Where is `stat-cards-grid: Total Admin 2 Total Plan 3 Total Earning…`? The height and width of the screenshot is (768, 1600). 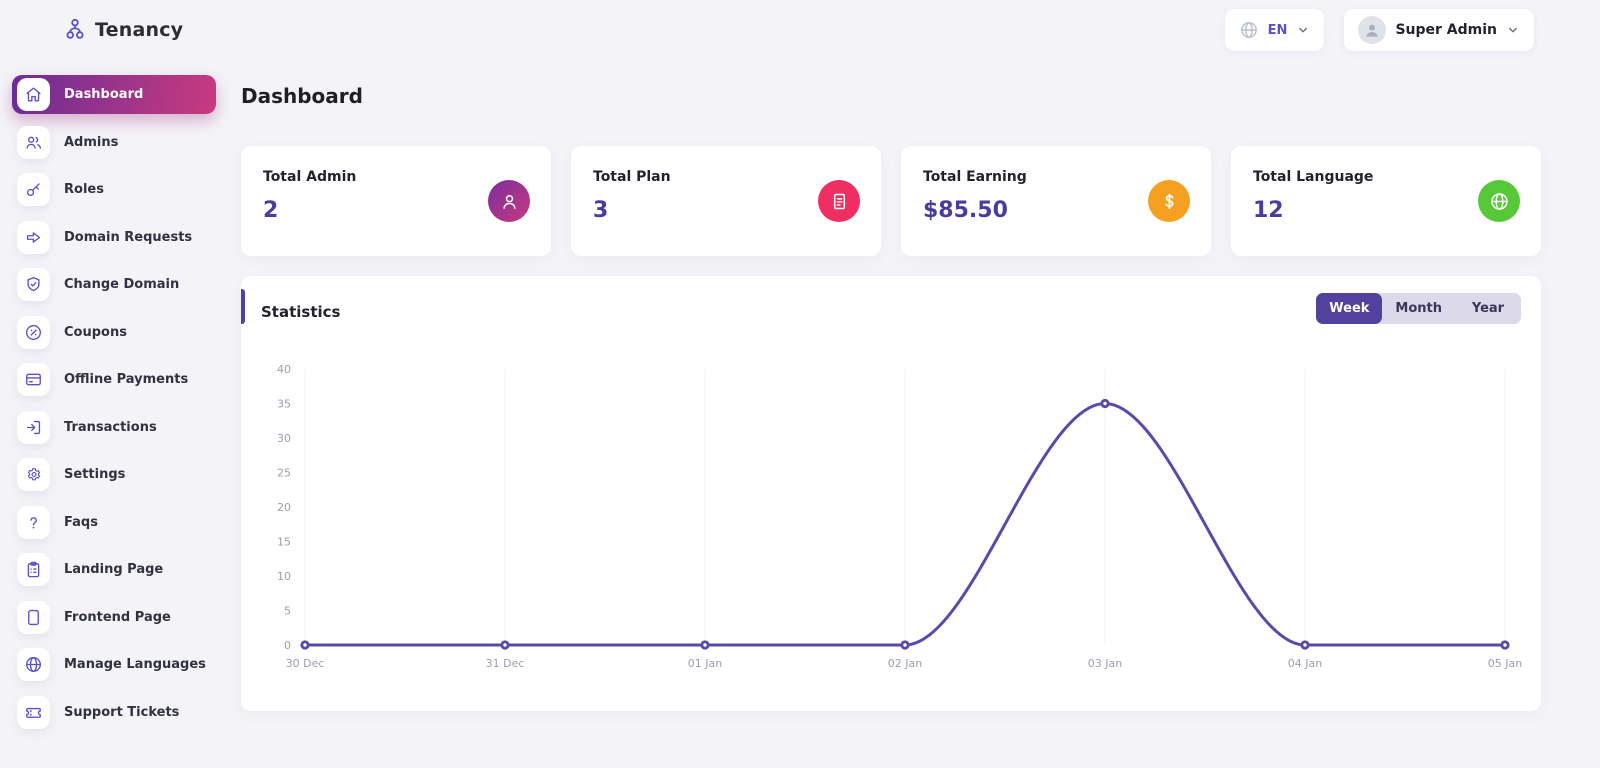
stat-cards-grid: Total Admin 2 Total Plan 3 Total Earning… is located at coordinates (891, 201).